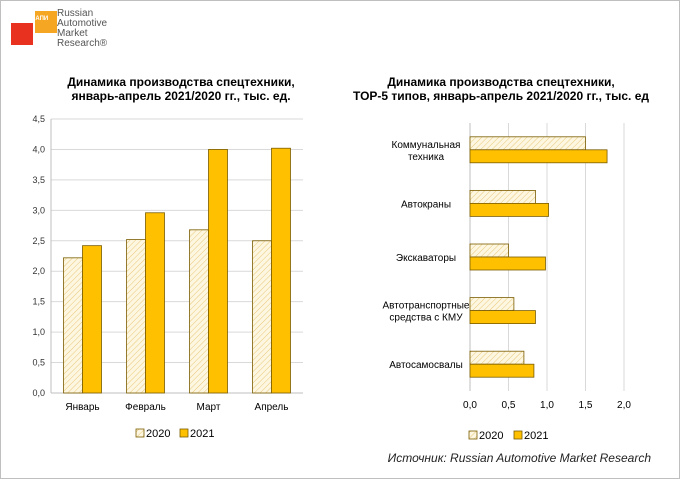  What do you see at coordinates (38, 393) in the screenshot?
I see `left-y-tick-label: 0,0` at bounding box center [38, 393].